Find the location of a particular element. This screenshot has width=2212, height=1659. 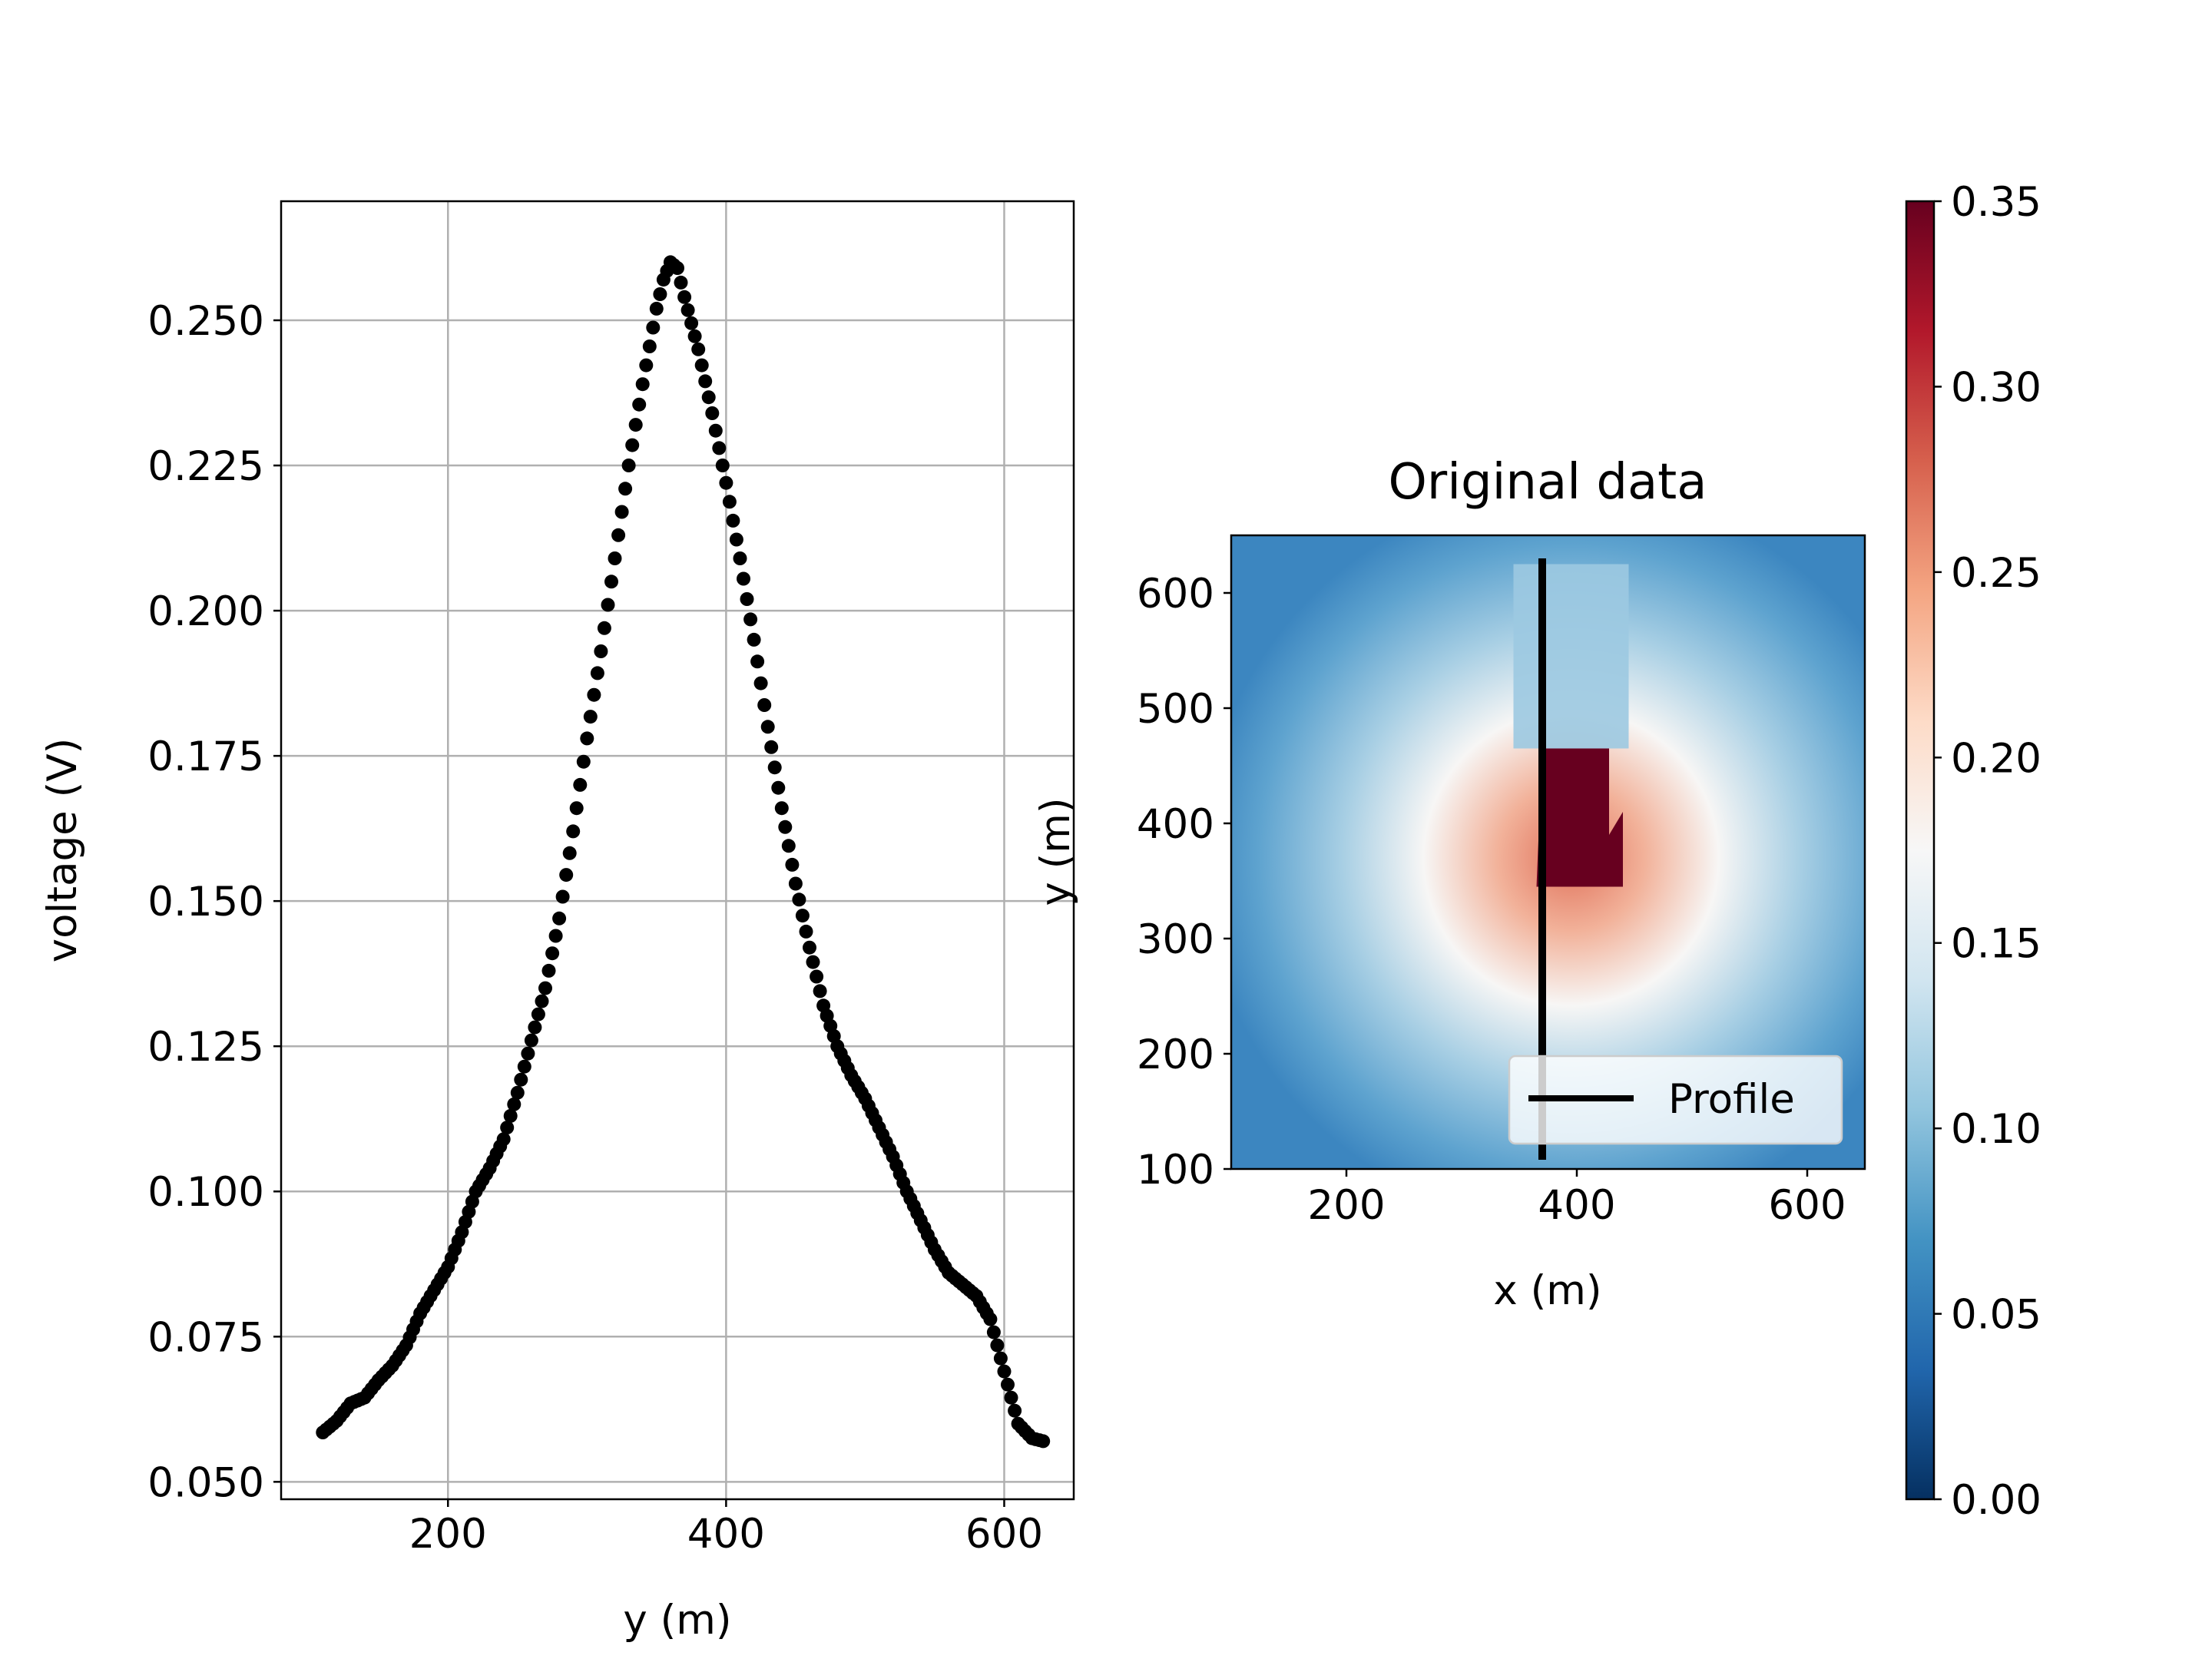

colorbar-tick-label: 0.25 is located at coordinates (1996, 573).